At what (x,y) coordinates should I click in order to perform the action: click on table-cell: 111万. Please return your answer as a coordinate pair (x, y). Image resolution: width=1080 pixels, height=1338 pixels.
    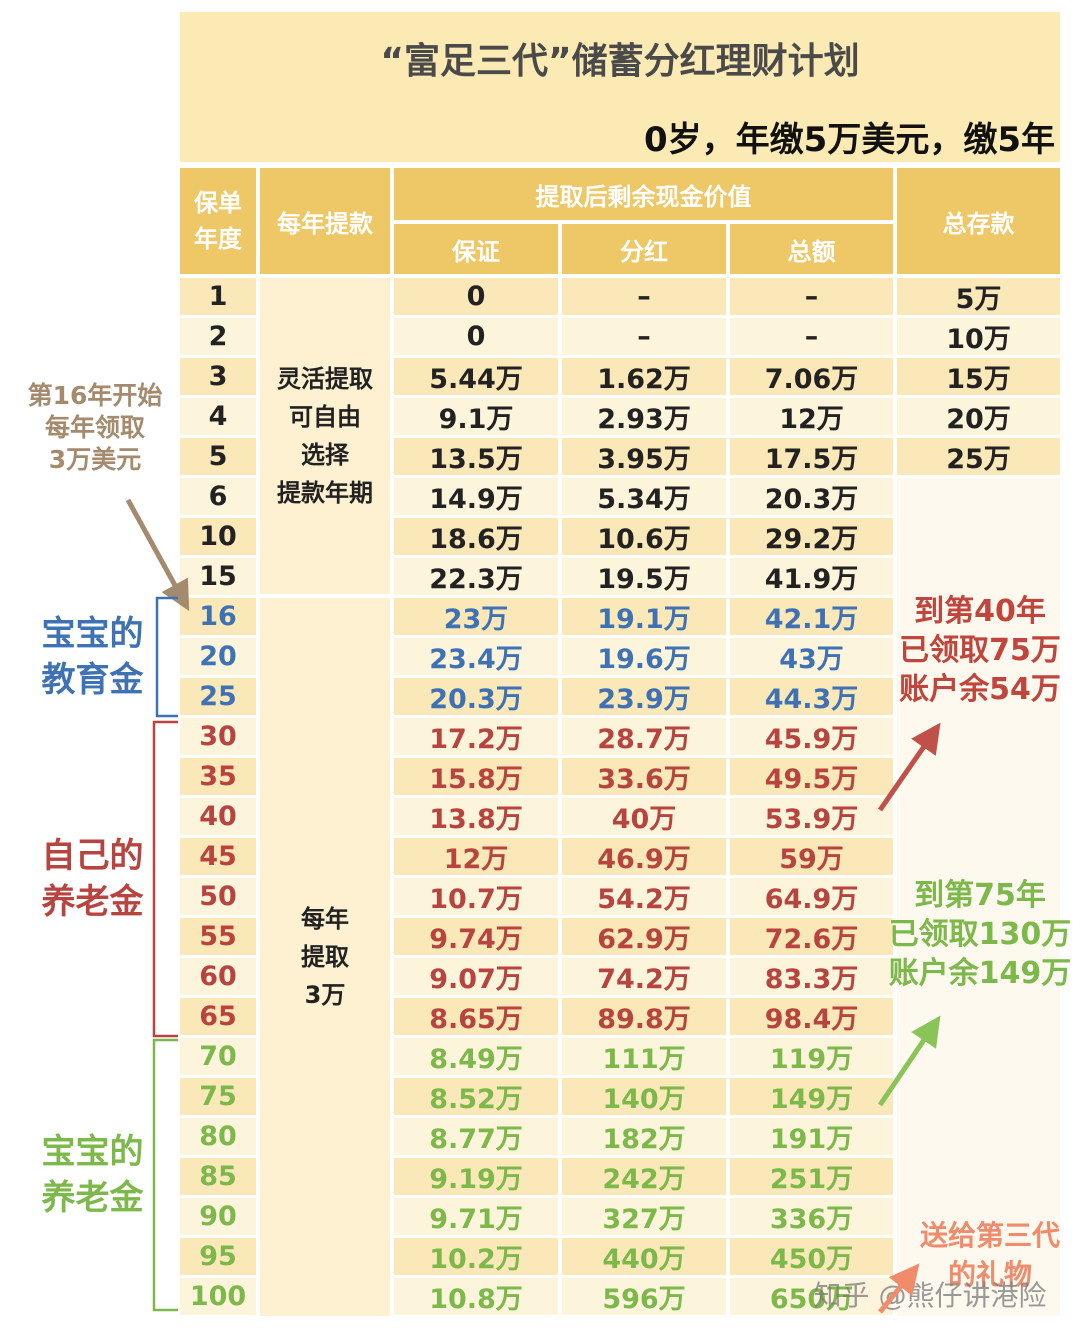
    Looking at the image, I should click on (644, 1059).